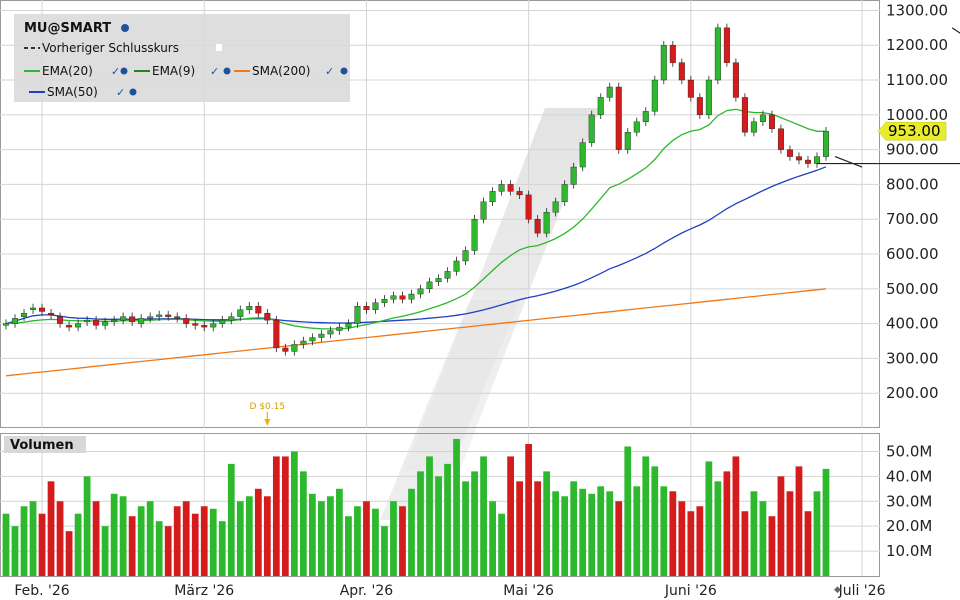 The image size is (960, 600). What do you see at coordinates (204, 591) in the screenshot?
I see `date-tick-label: März '26` at bounding box center [204, 591].